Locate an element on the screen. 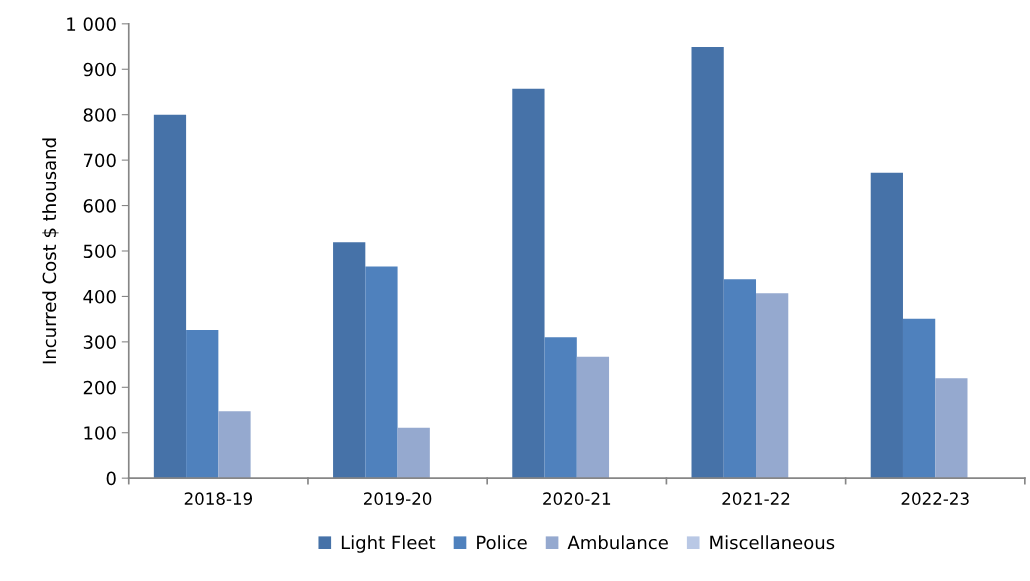  y-tick-label: 700 is located at coordinates (99, 160).